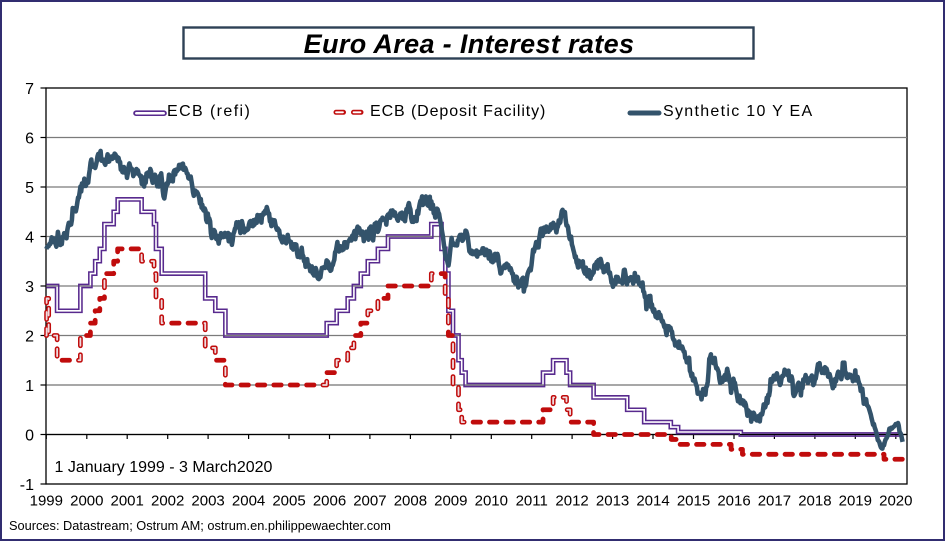 This screenshot has height=546, width=945. Describe the element at coordinates (410, 501) in the screenshot. I see `svg-text: 2008` at that location.